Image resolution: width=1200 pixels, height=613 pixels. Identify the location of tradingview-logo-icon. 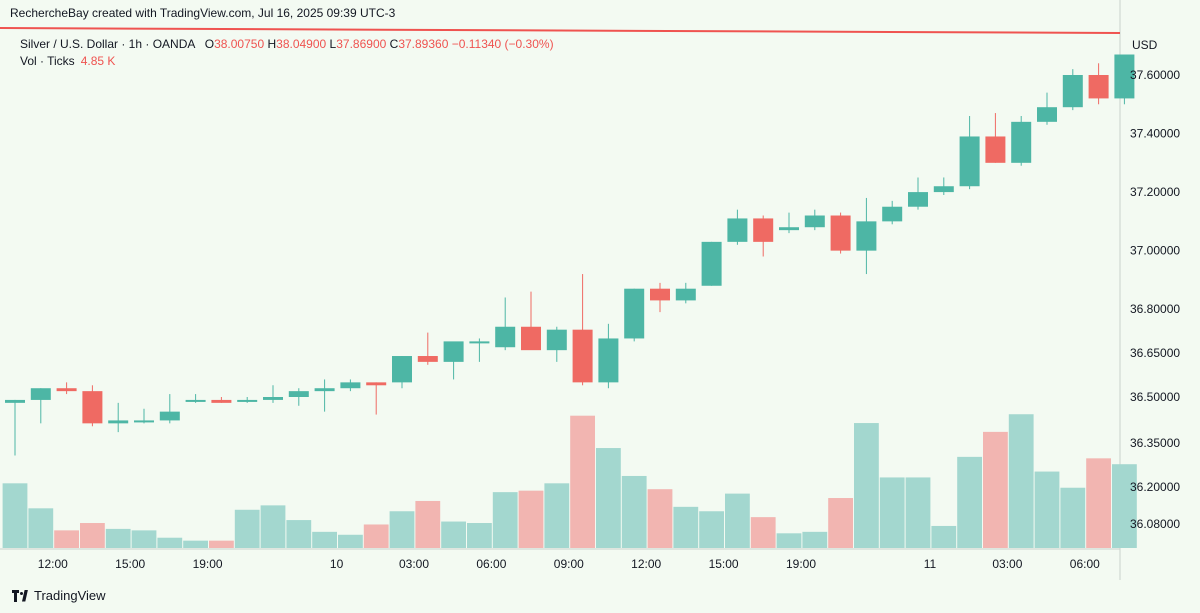
(20, 595).